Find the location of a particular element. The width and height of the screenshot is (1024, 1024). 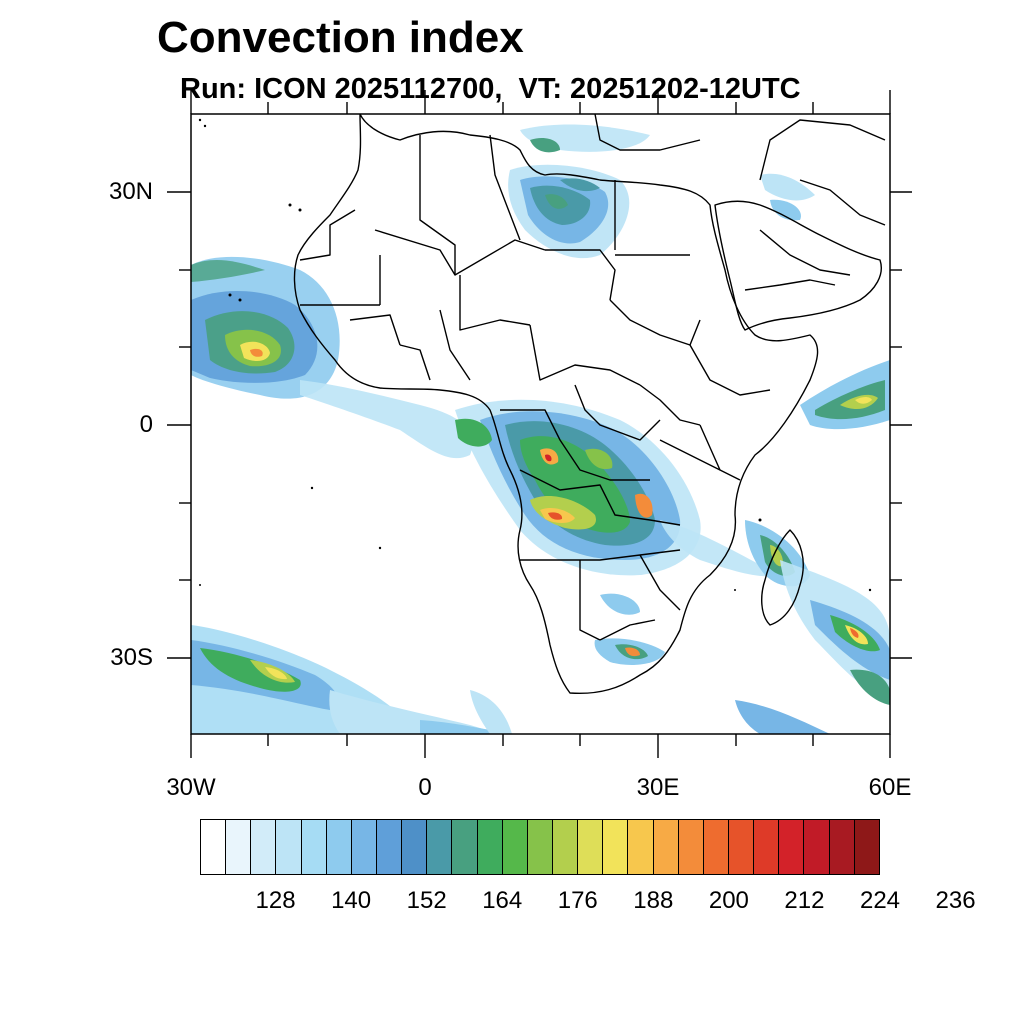

colorbar-label-176: 176 is located at coordinates (577, 900).